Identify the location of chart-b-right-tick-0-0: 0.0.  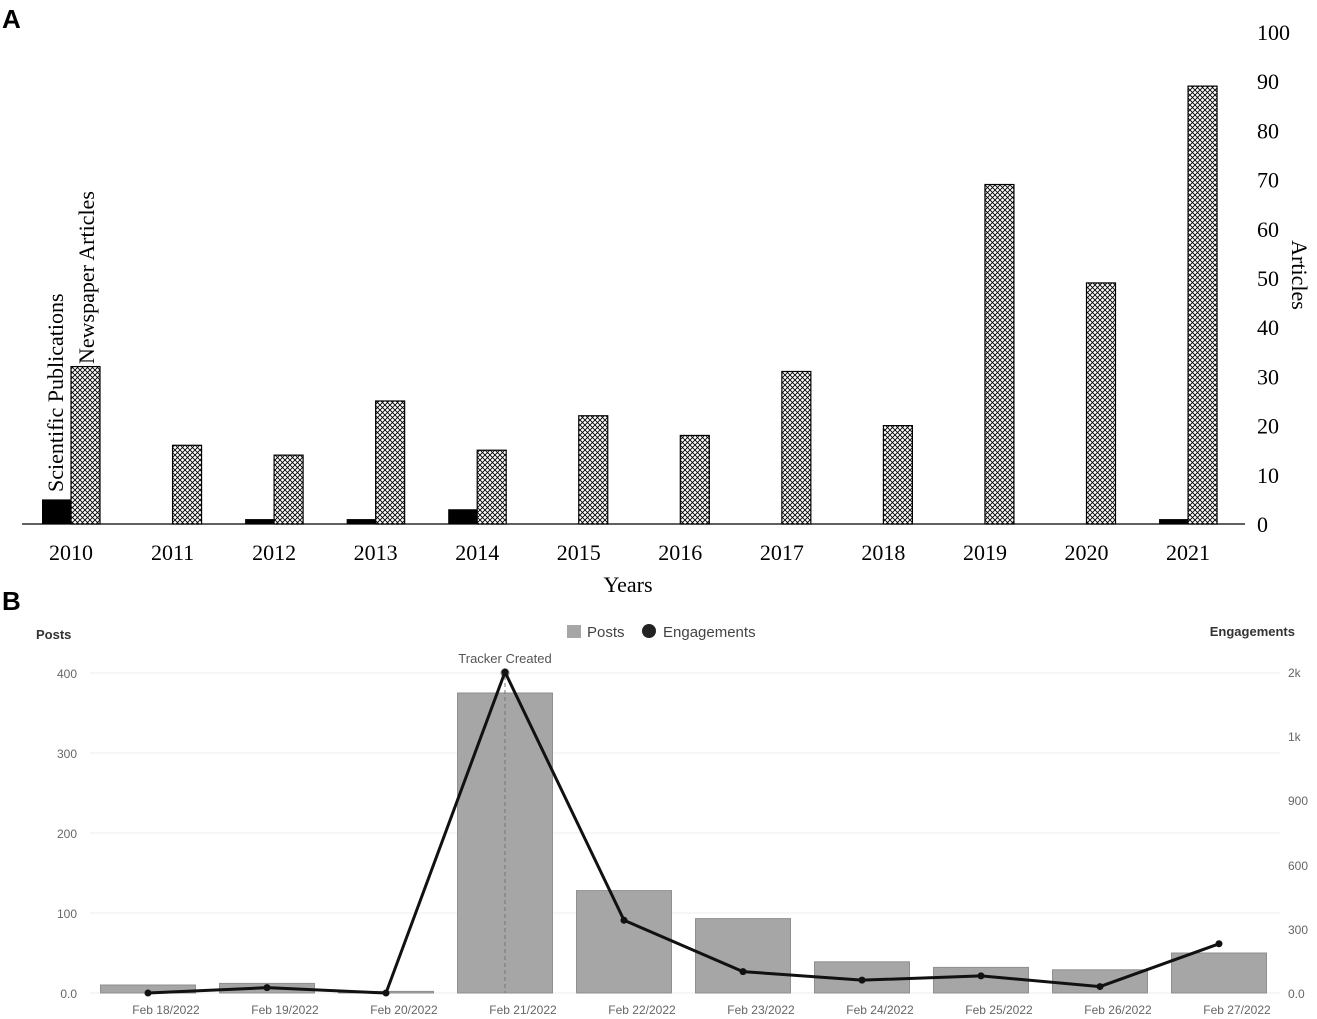
(1296, 994).